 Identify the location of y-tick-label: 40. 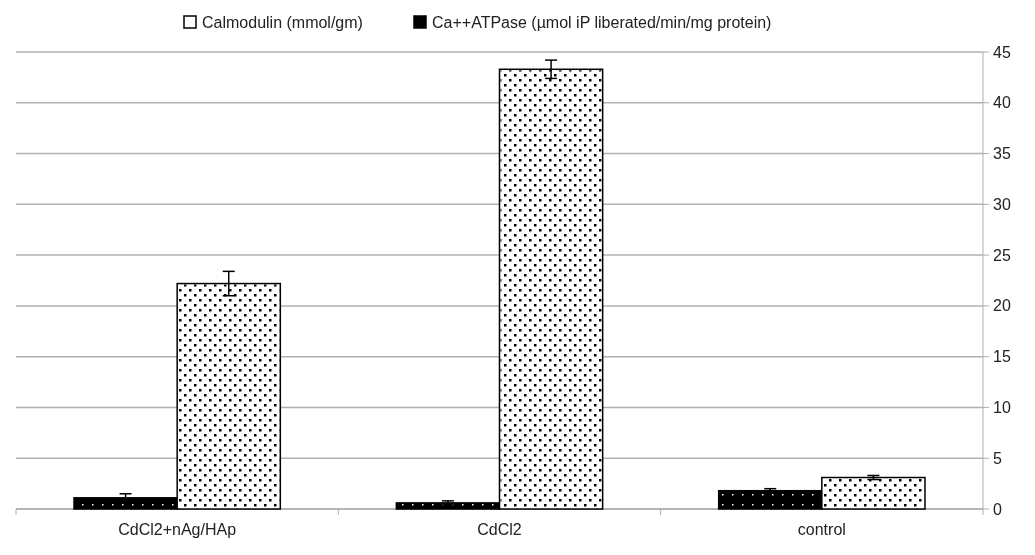
(1002, 103).